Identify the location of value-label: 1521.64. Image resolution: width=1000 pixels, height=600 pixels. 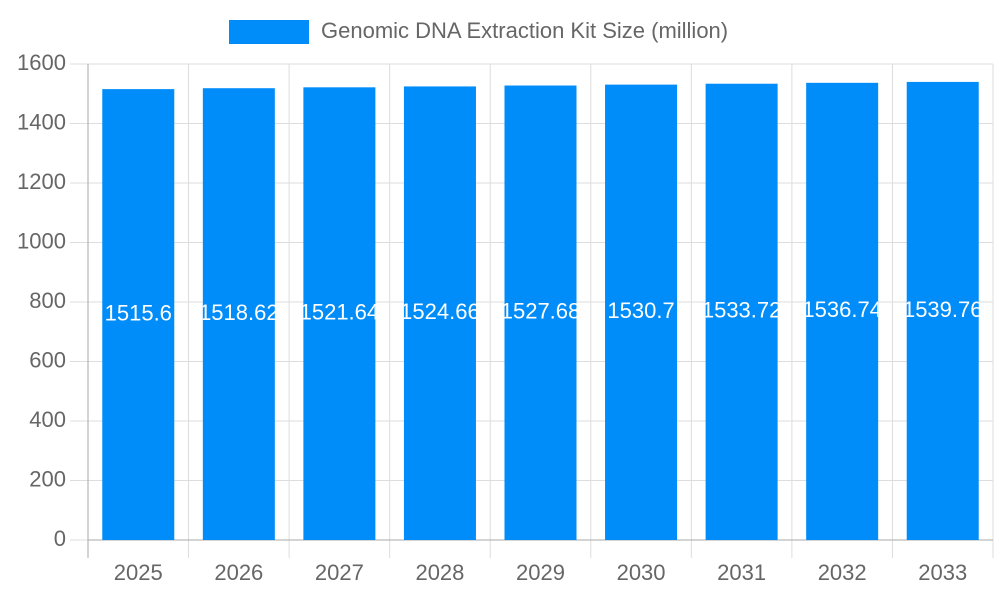
(340, 311).